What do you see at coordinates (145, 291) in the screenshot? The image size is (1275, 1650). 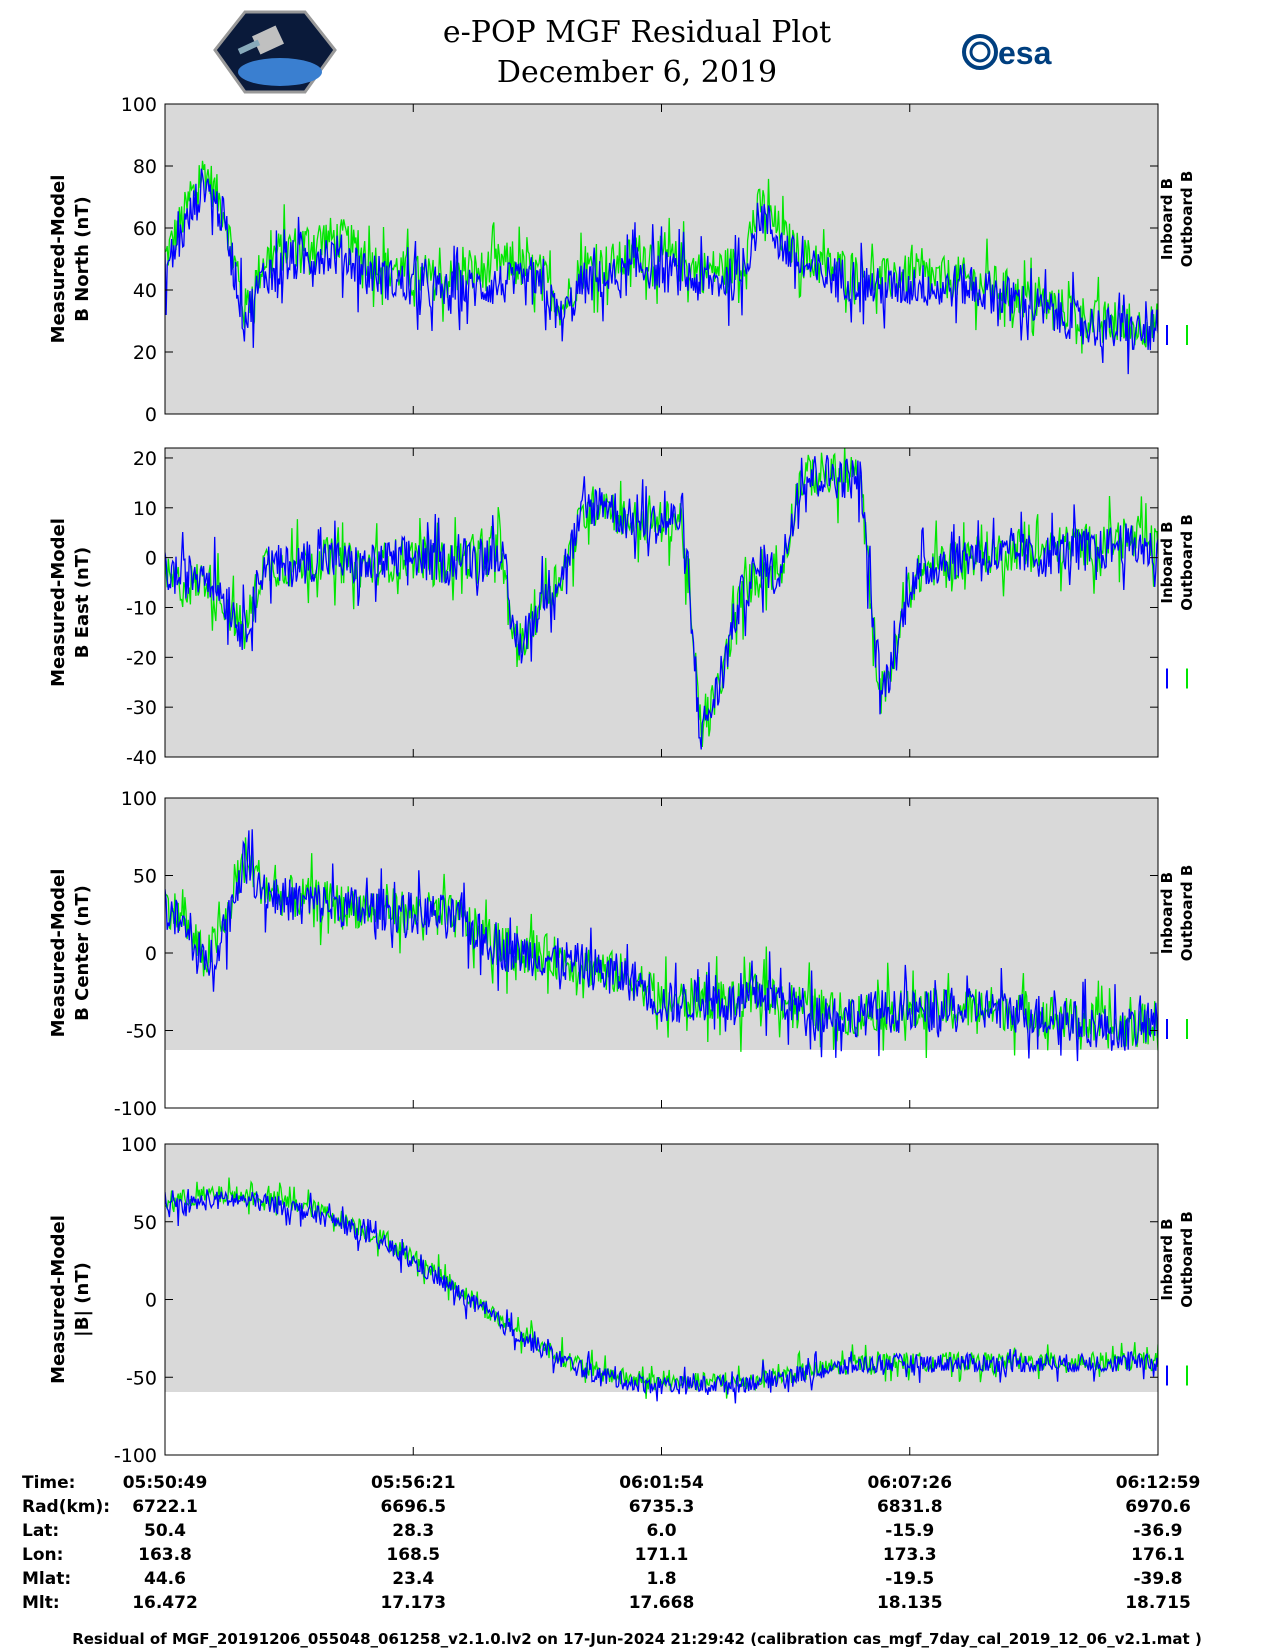 I see `y-tick-label: 40` at bounding box center [145, 291].